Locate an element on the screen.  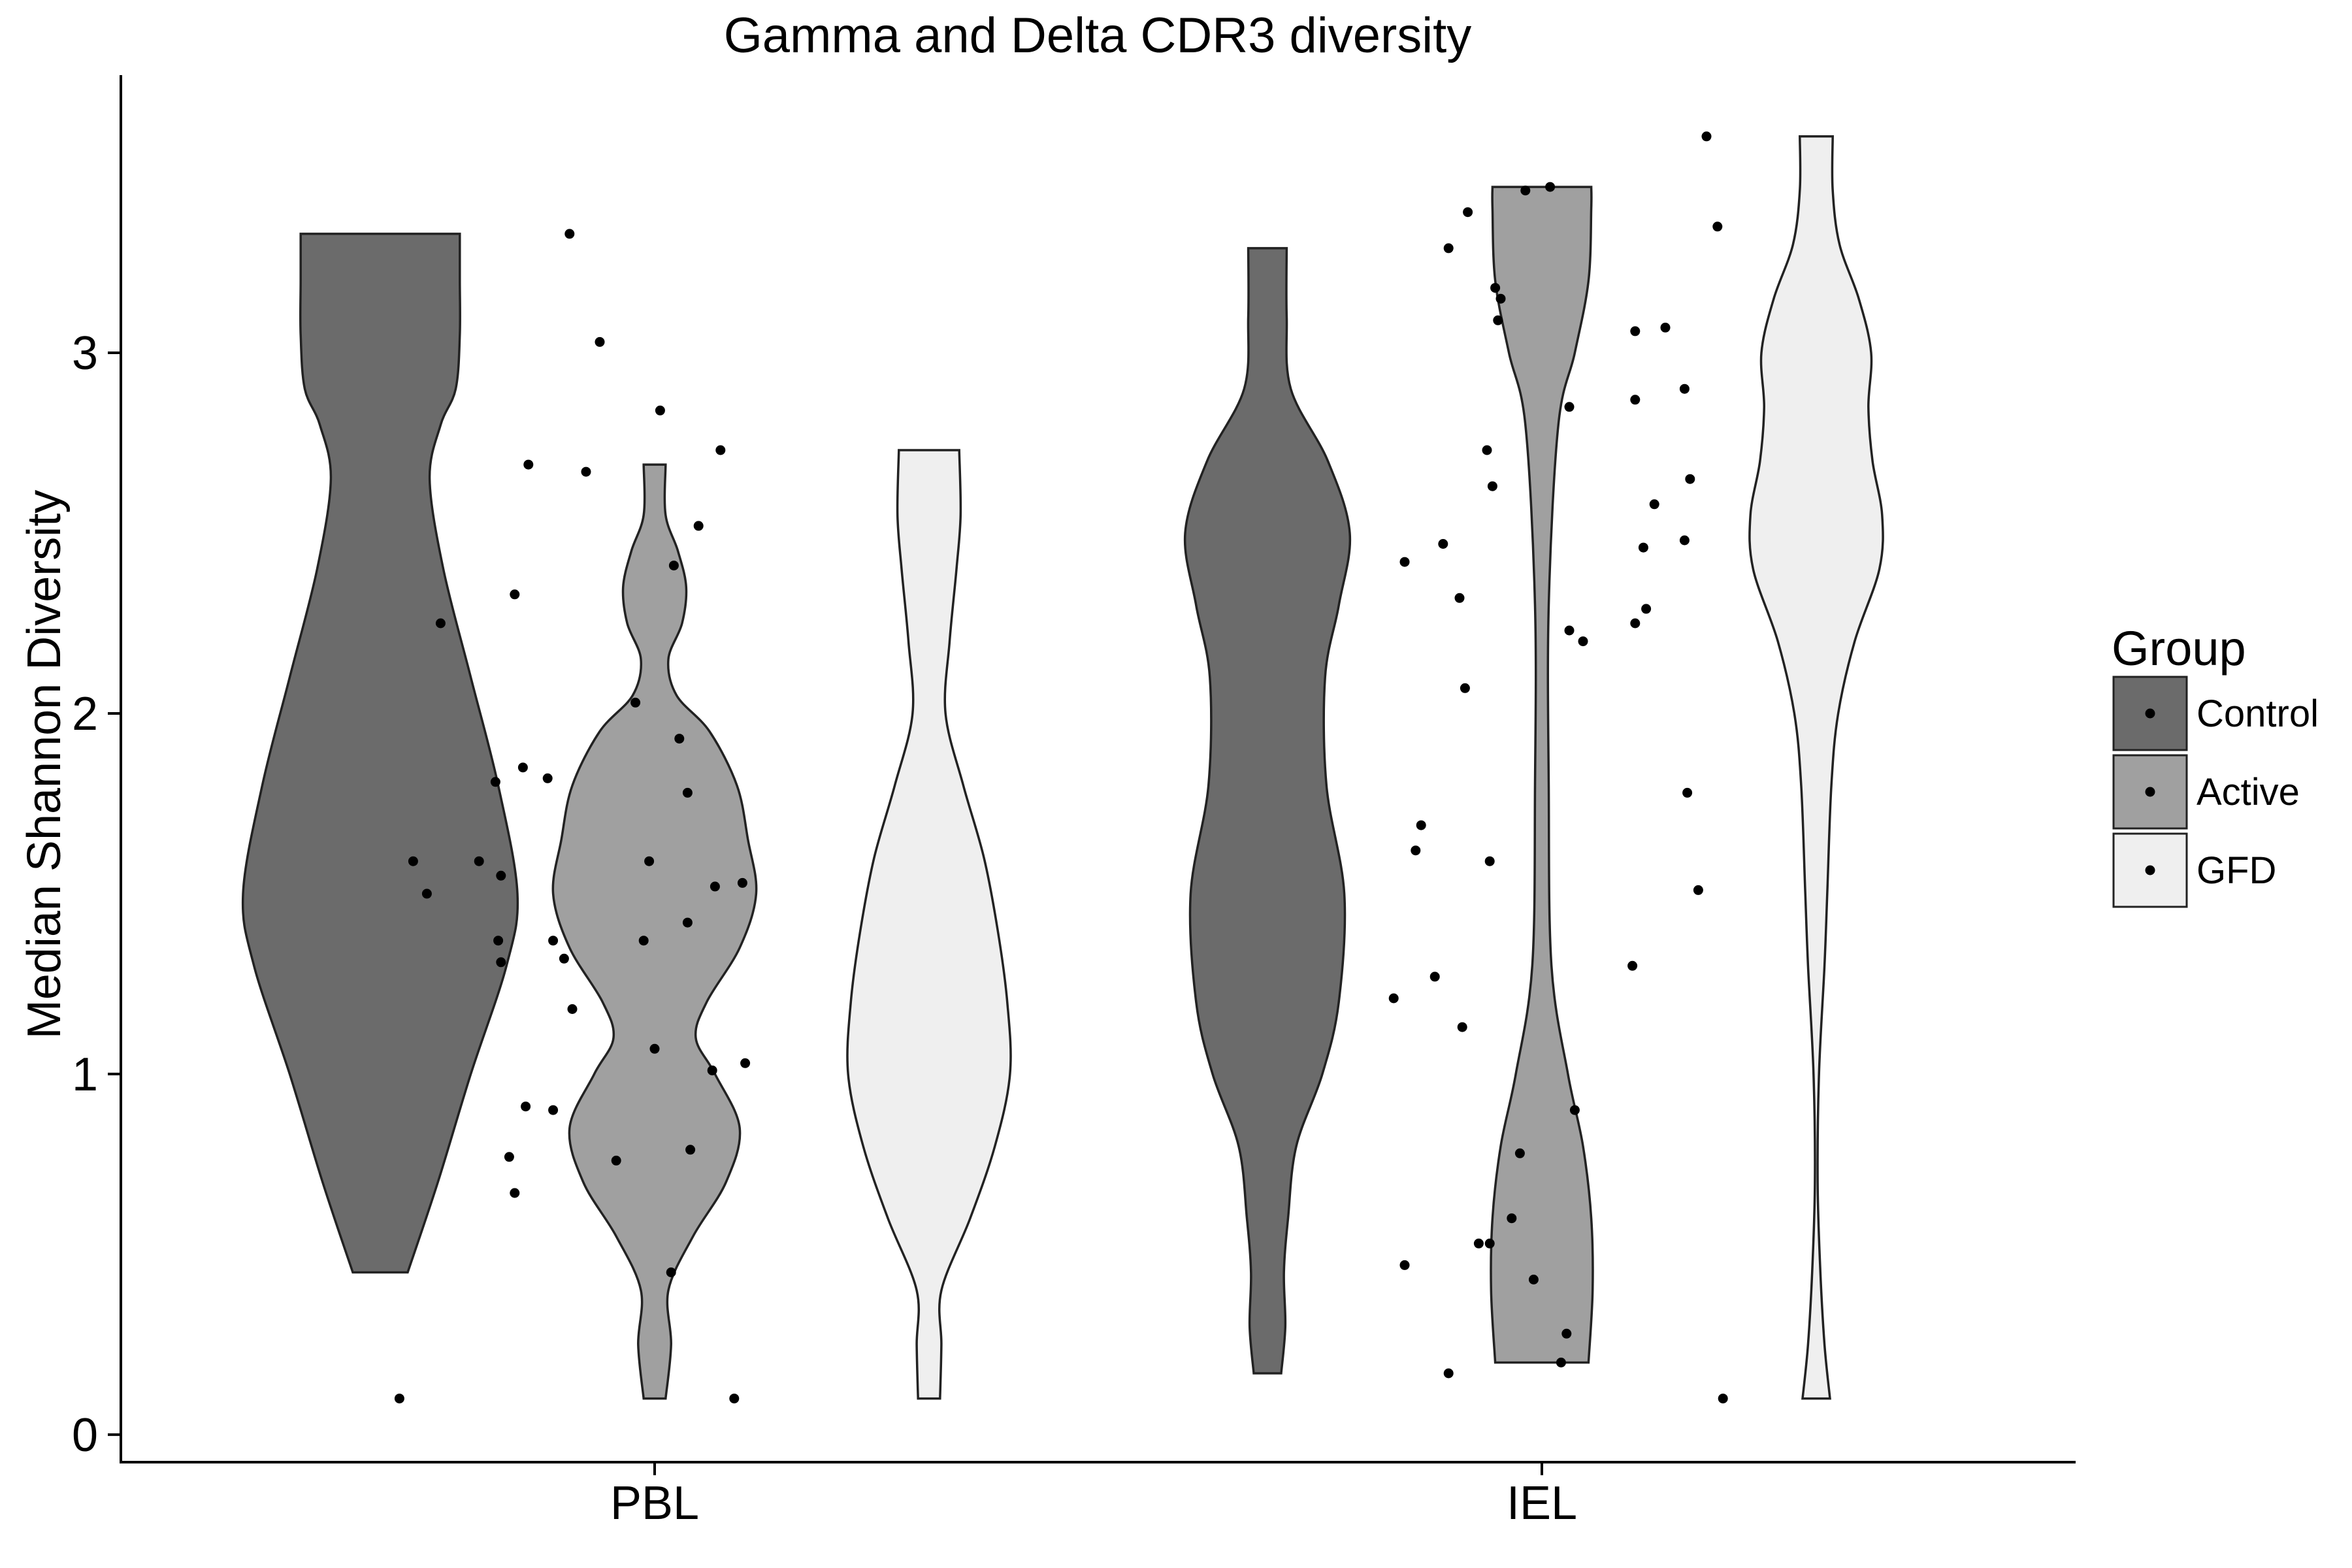
violin-iel-gfd is located at coordinates (1816, 767).